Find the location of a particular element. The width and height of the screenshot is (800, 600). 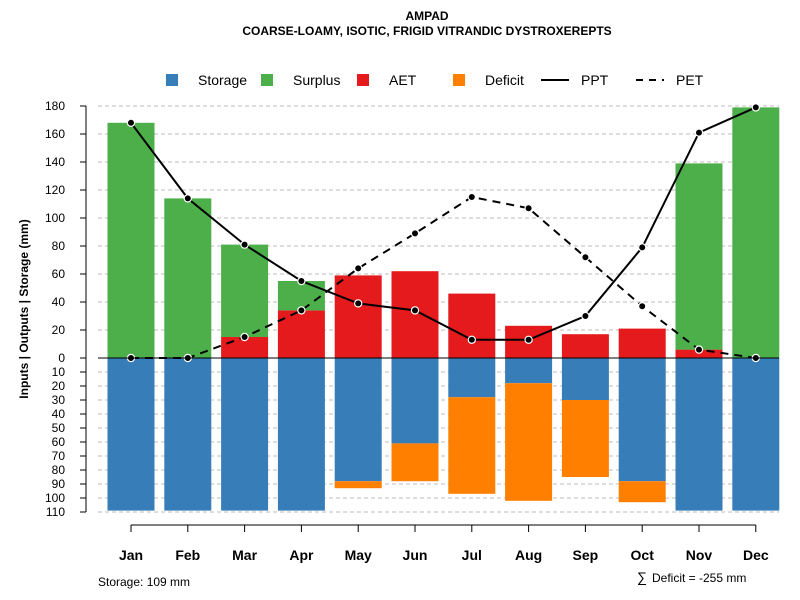

x-tick-label-apr: Apr is located at coordinates (301, 555).